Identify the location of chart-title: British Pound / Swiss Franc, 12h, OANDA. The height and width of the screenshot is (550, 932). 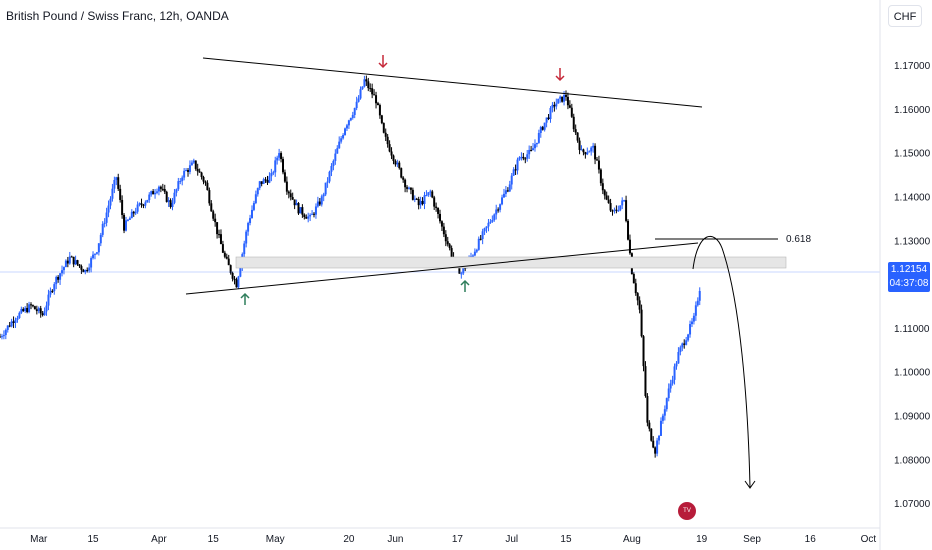
(117, 16).